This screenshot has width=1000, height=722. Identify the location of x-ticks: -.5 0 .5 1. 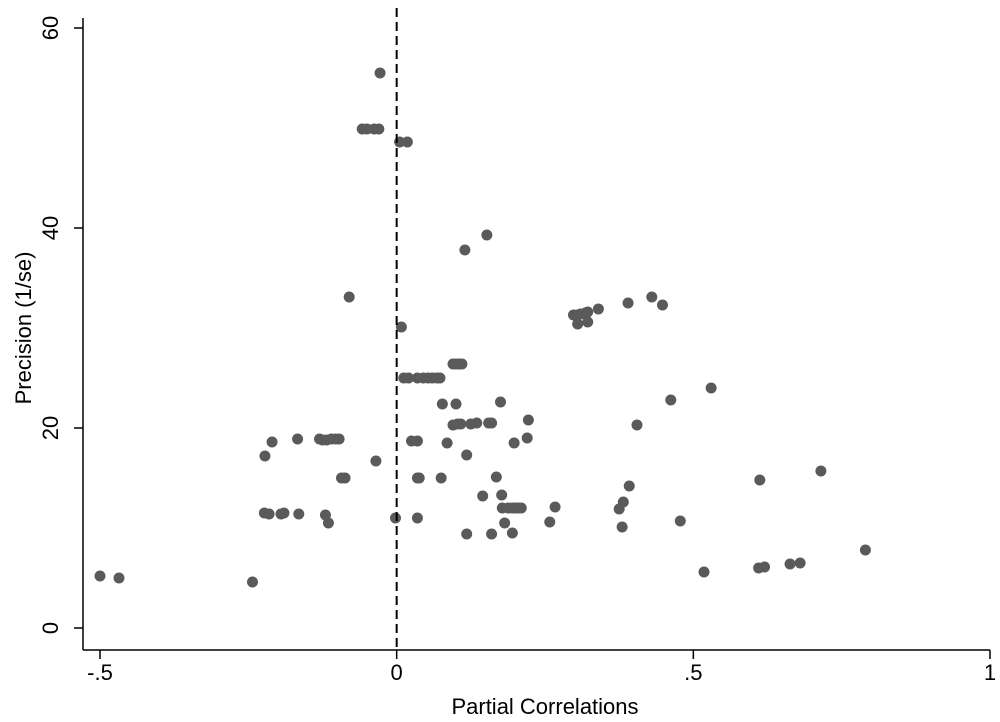
(541, 667).